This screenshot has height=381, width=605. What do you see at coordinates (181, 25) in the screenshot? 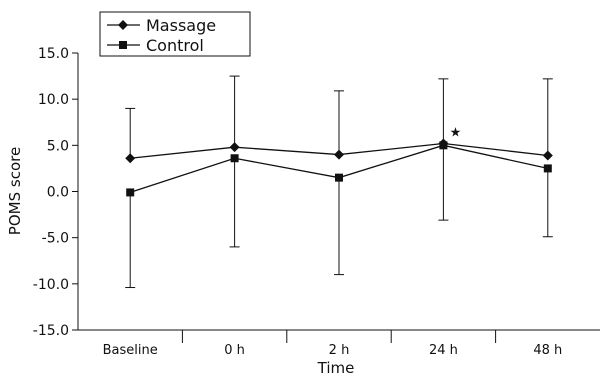
I see `legend-label: Massage` at bounding box center [181, 25].